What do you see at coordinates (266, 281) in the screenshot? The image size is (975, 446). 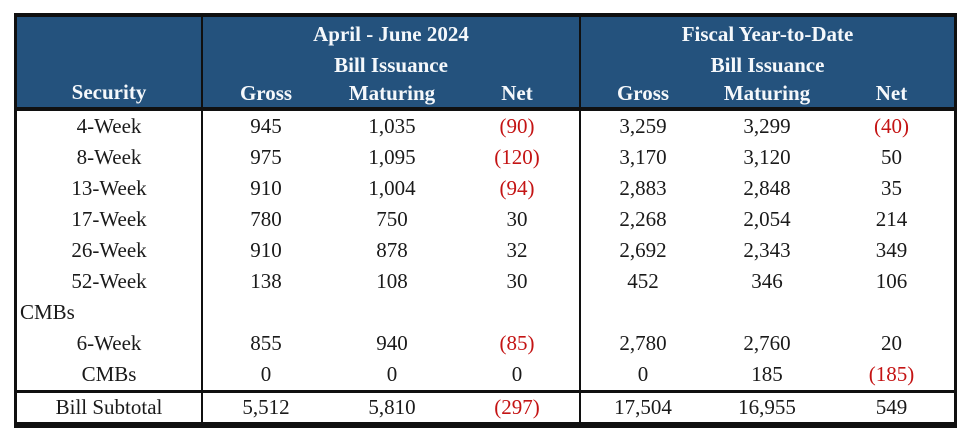 I see `value-cell: 138` at bounding box center [266, 281].